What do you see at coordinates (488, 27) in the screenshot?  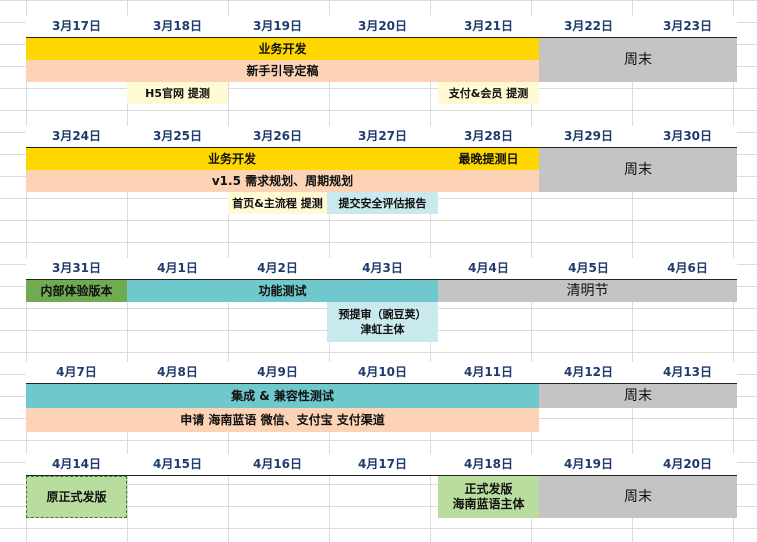 I see `date-cell: 3月21日` at bounding box center [488, 27].